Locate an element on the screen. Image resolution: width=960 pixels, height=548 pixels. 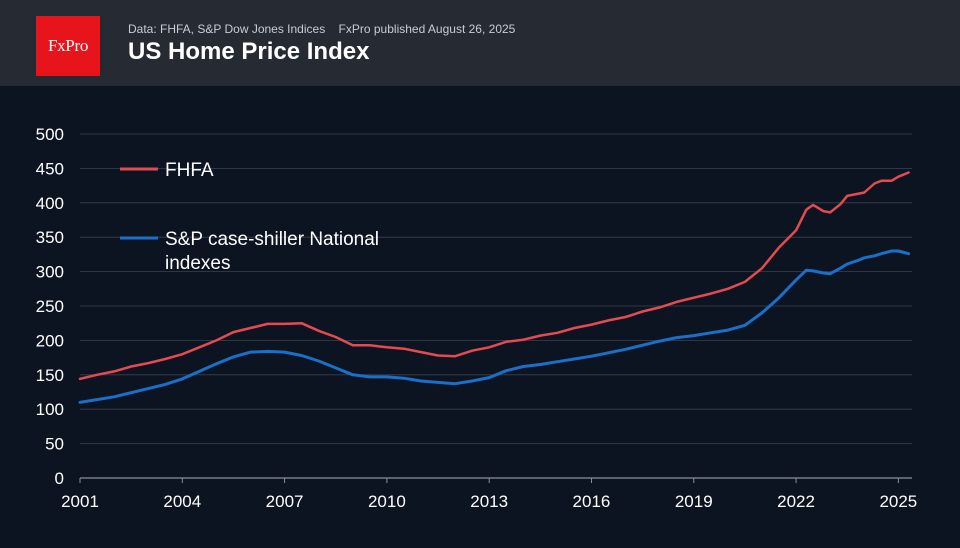
y-tick-label: 500 is located at coordinates (50, 134).